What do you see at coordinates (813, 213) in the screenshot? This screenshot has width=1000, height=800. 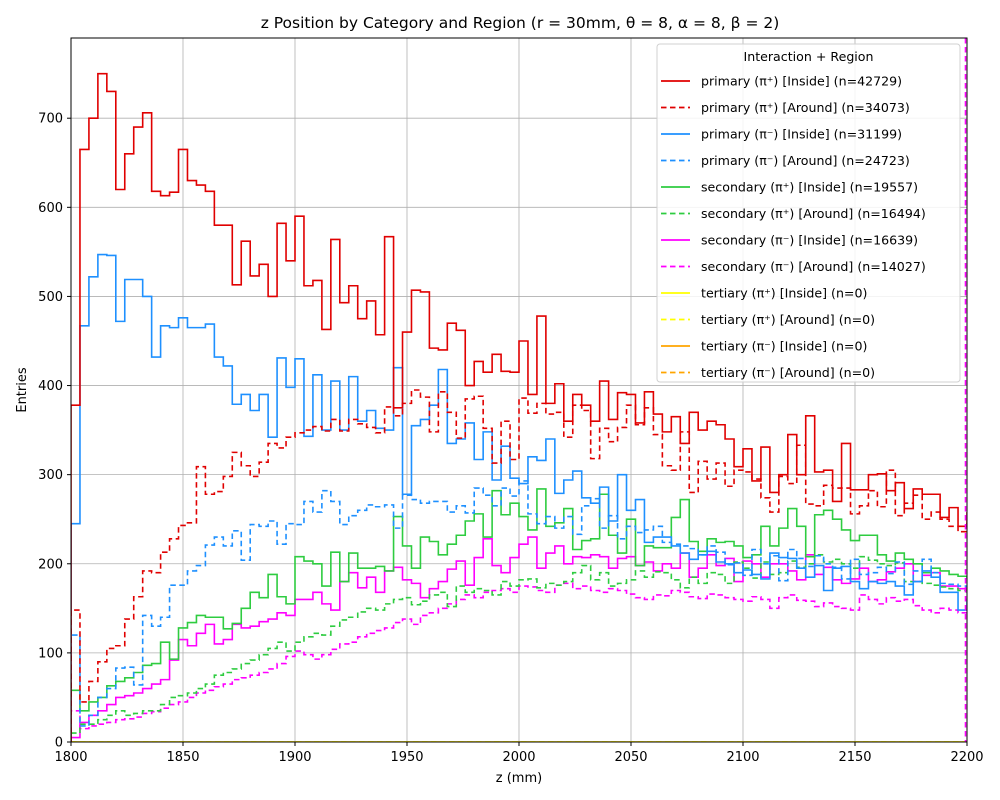 I see `legend-label: secondary (π⁺) [Around] (n=16494)` at bounding box center [813, 213].